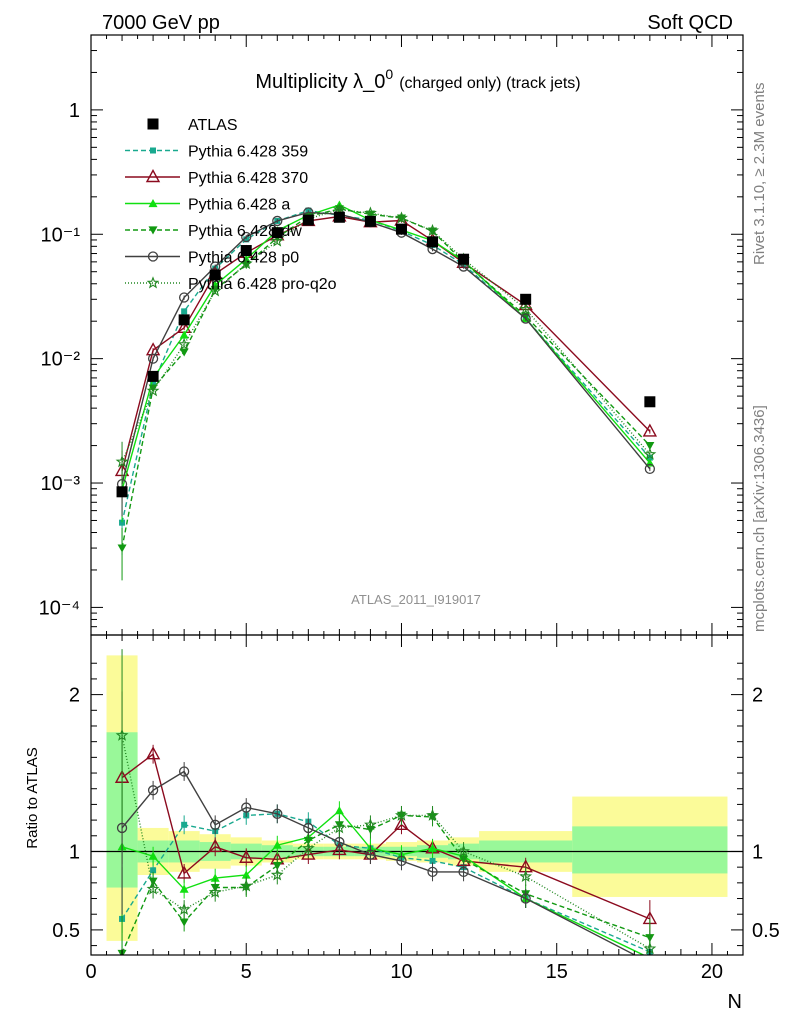 The height and width of the screenshot is (1024, 786). What do you see at coordinates (735, 1002) in the screenshot?
I see `x-axis-label: N` at bounding box center [735, 1002].